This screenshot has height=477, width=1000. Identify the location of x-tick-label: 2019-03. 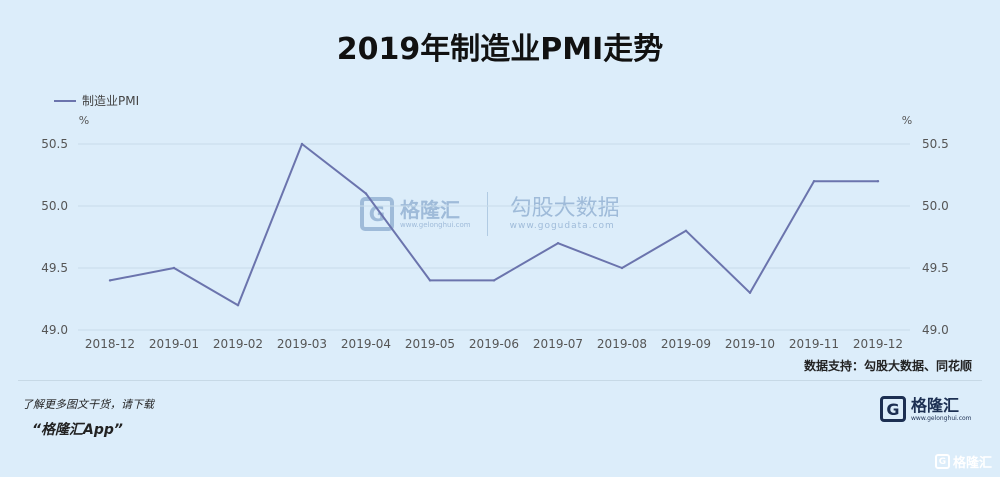
(302, 344).